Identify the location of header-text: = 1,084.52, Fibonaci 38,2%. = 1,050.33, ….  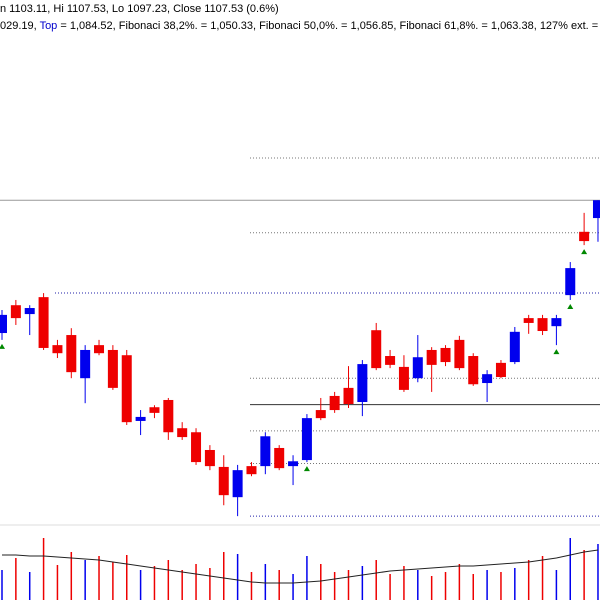
(328, 26).